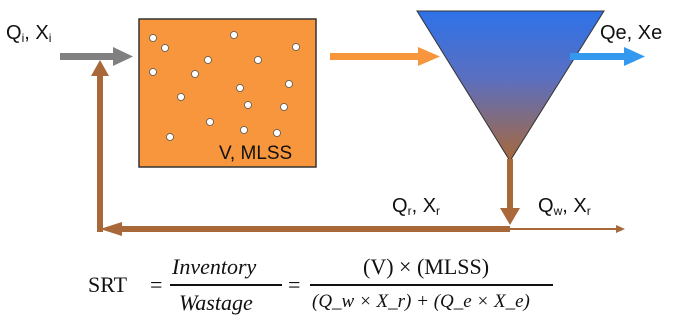 This screenshot has height=320, width=679. Describe the element at coordinates (421, 301) in the screenshot. I see `formula-den-2: (Q_w × X_r) + (Q_e × X_e)` at that location.